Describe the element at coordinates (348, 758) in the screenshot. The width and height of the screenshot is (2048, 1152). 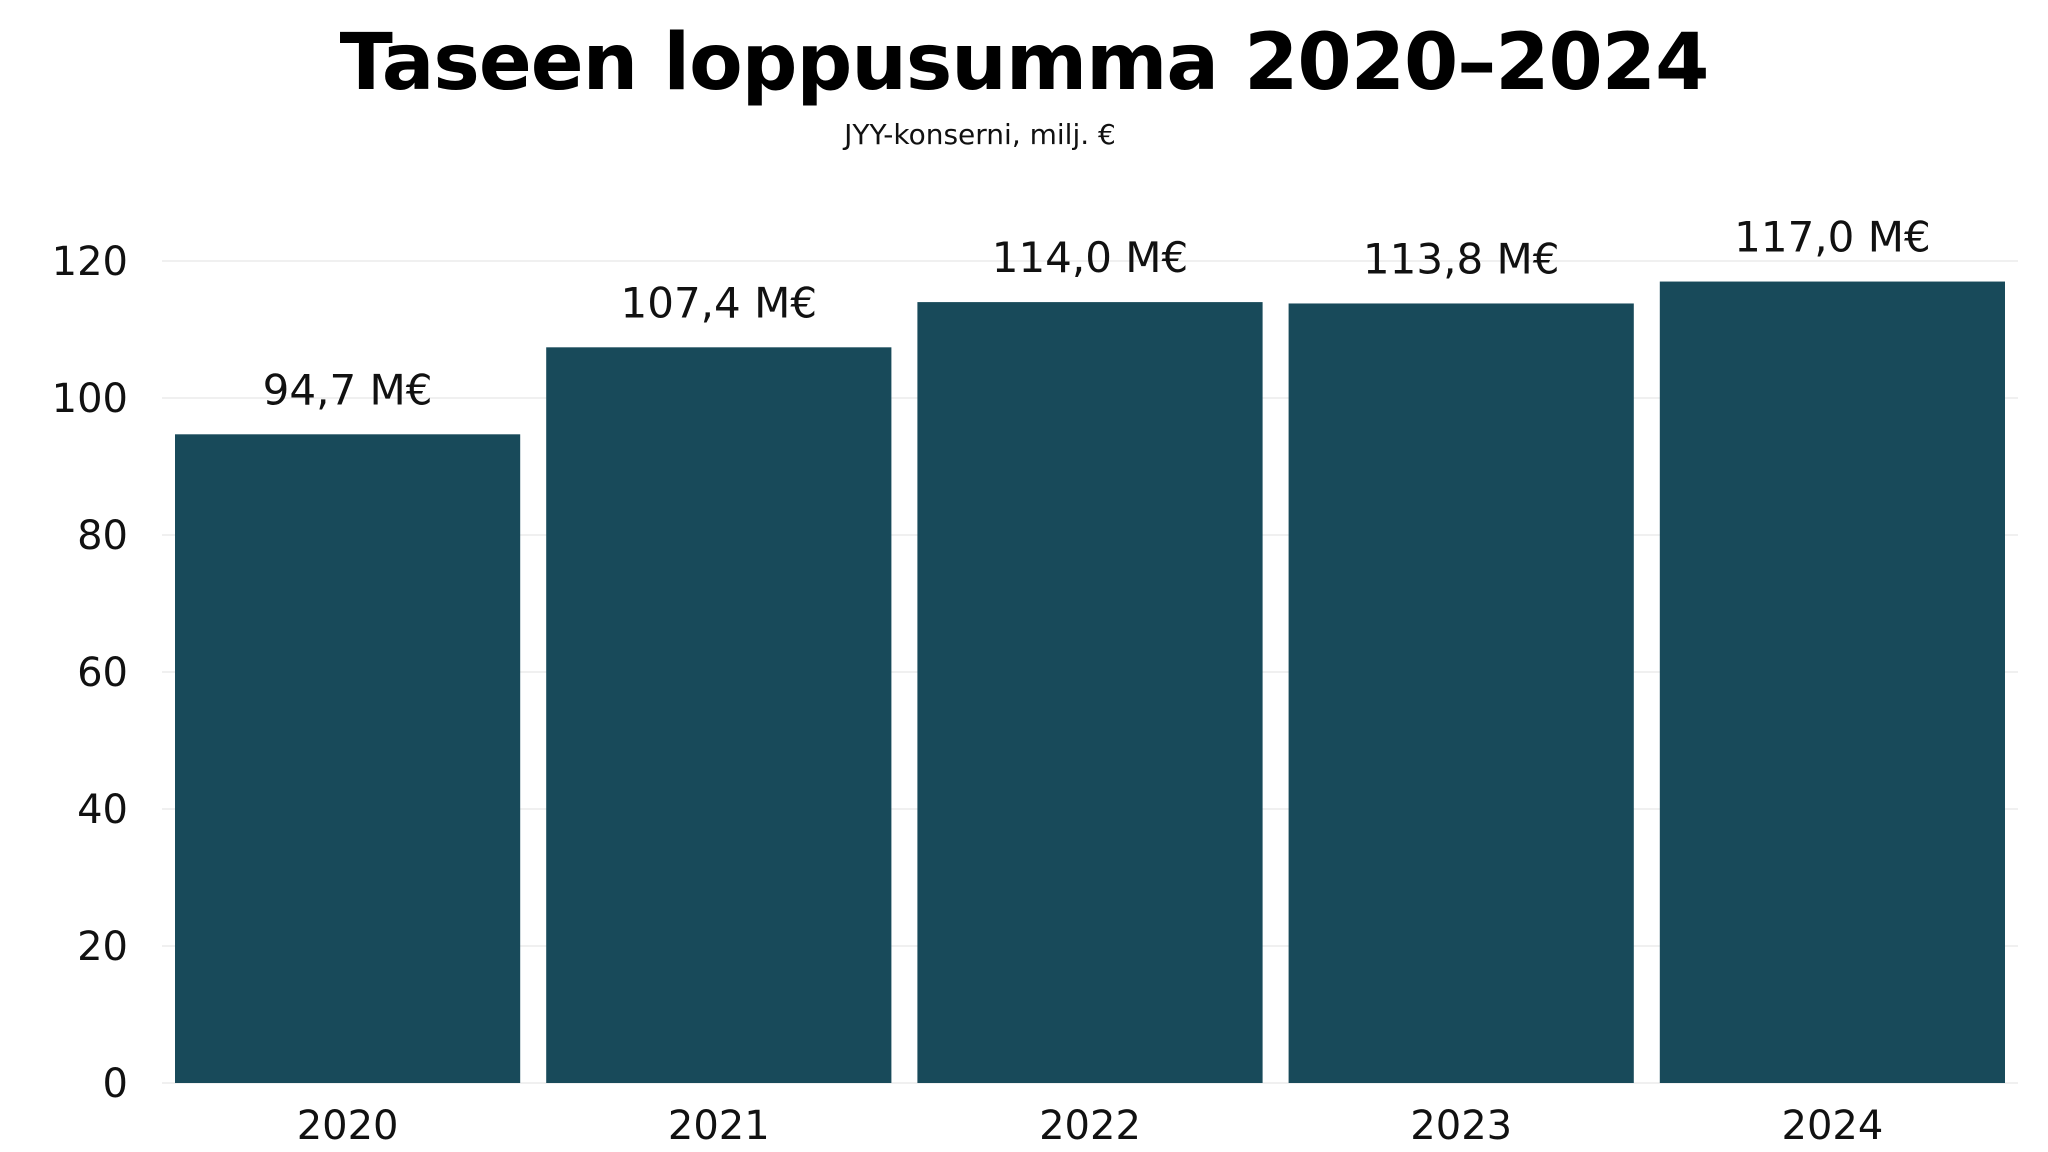
I see `bar-2020` at that location.